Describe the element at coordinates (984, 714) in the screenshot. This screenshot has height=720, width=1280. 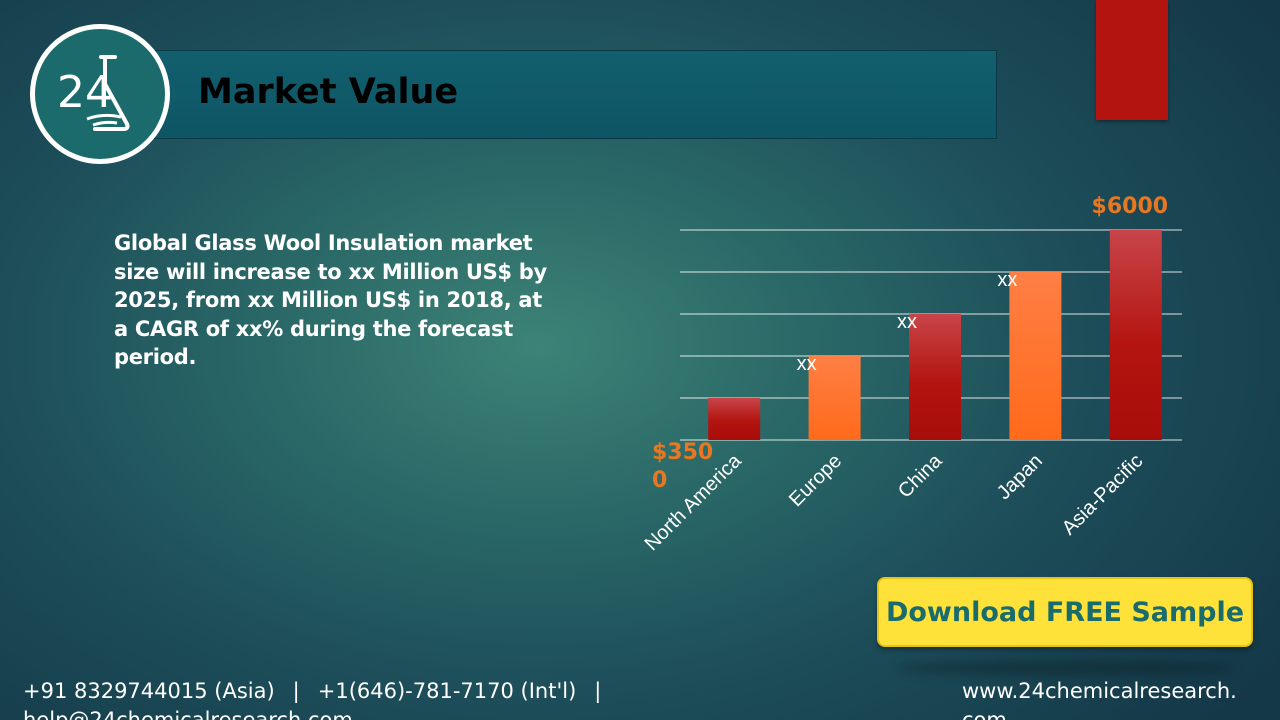
I see `website-line-2: com` at that location.